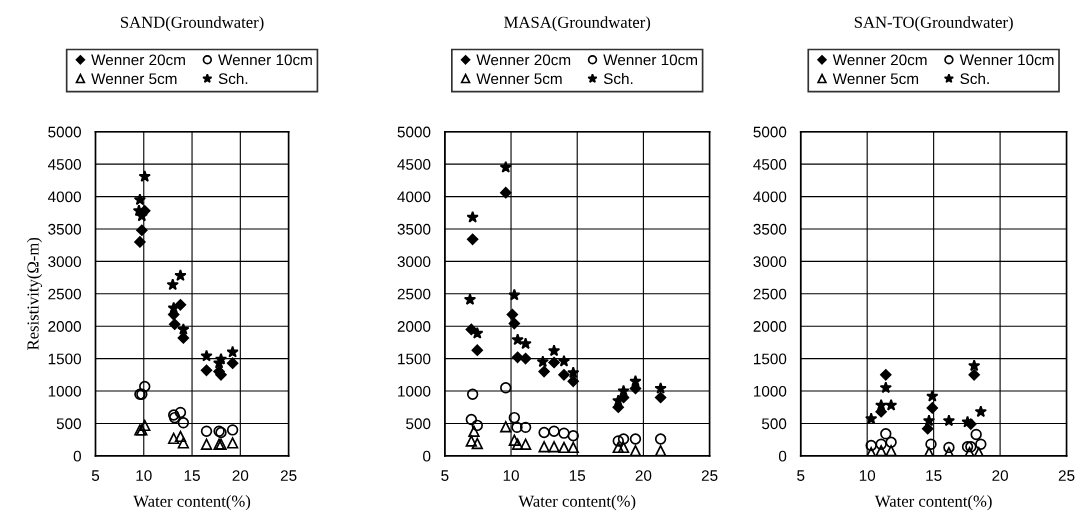  What do you see at coordinates (34, 293) in the screenshot?
I see `y-axis-title: Resistivity(Ω-m)` at bounding box center [34, 293].